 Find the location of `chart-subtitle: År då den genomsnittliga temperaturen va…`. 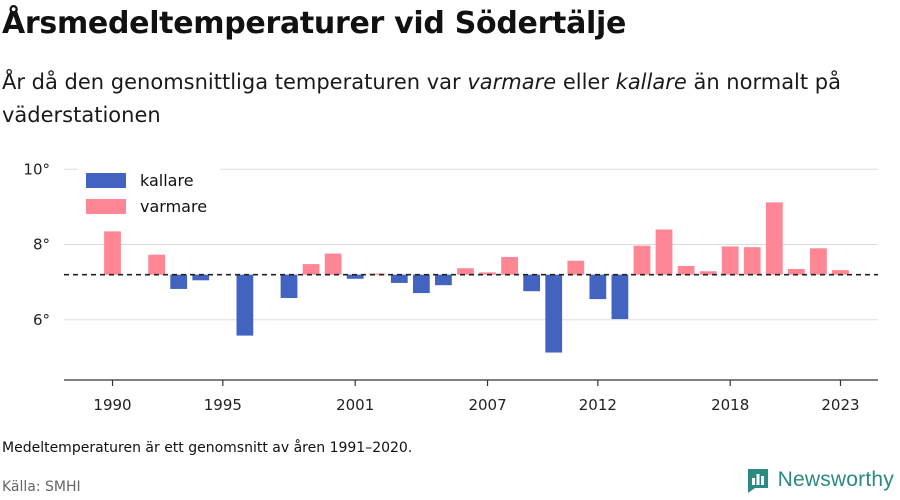

chart-subtitle: År då den genomsnittliga temperaturen va… is located at coordinates (442, 99).